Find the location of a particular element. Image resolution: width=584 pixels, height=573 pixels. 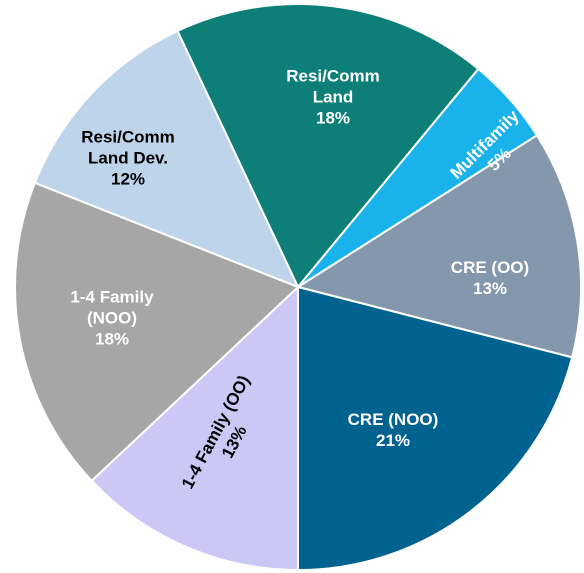

slice-name: Resi/Comm Land is located at coordinates (333, 86).